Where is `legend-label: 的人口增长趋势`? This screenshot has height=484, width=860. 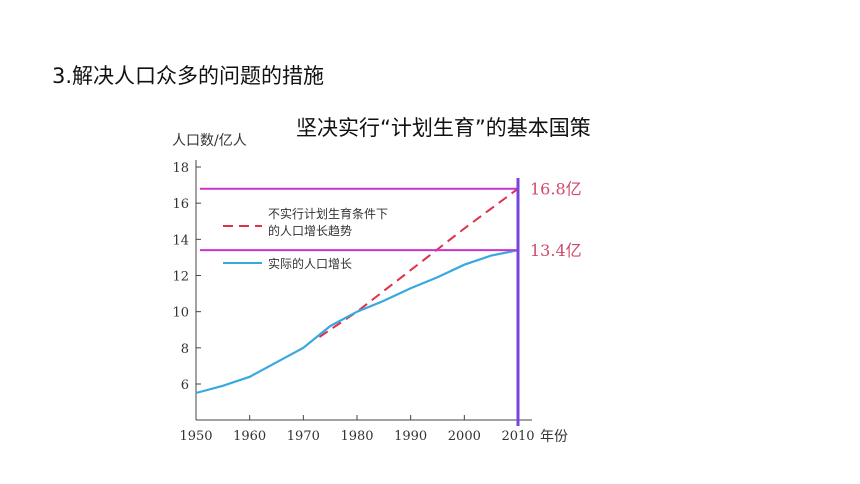
legend-label: 的人口增长趋势 is located at coordinates (310, 230).